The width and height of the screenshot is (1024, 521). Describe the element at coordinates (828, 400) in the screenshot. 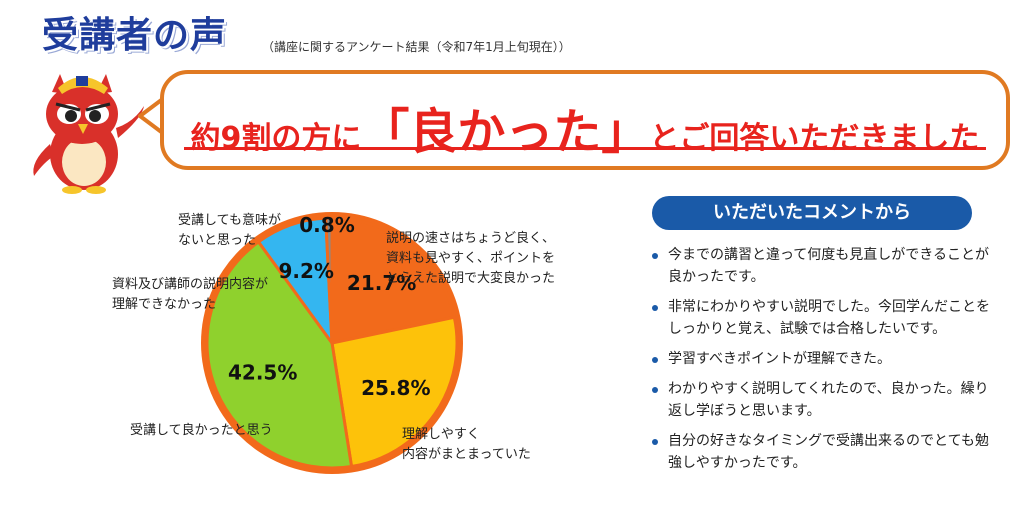

I see `comment-text: わかりやすく説明してくれたので、良かった。繰り返し学ぼうと思います。` at that location.